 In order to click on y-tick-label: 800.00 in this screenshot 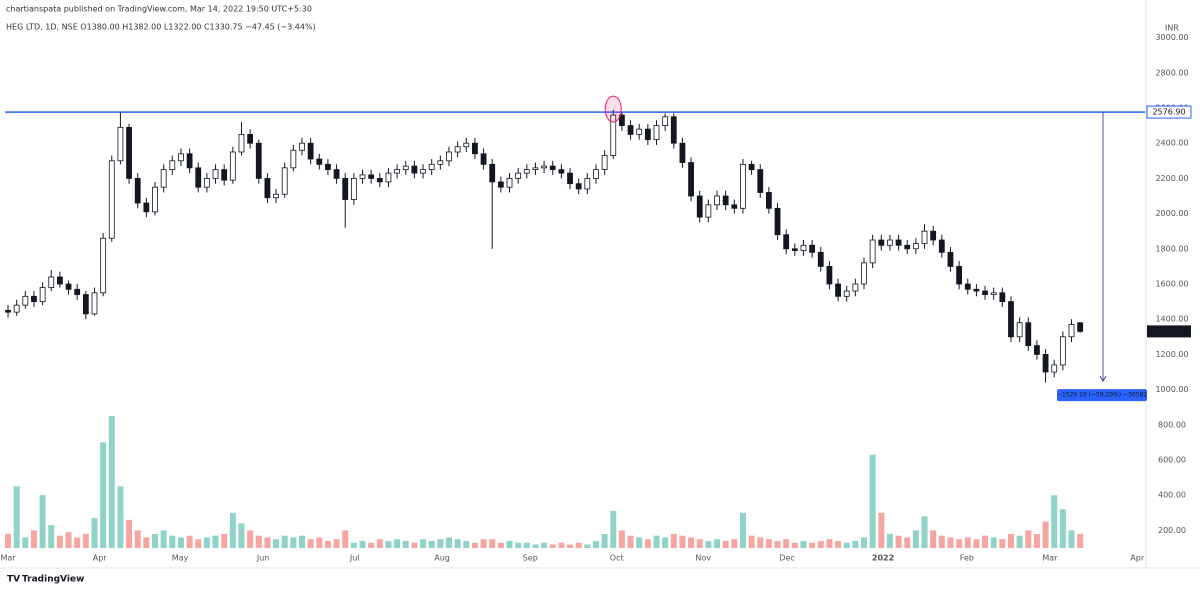, I will do `click(1172, 424)`.